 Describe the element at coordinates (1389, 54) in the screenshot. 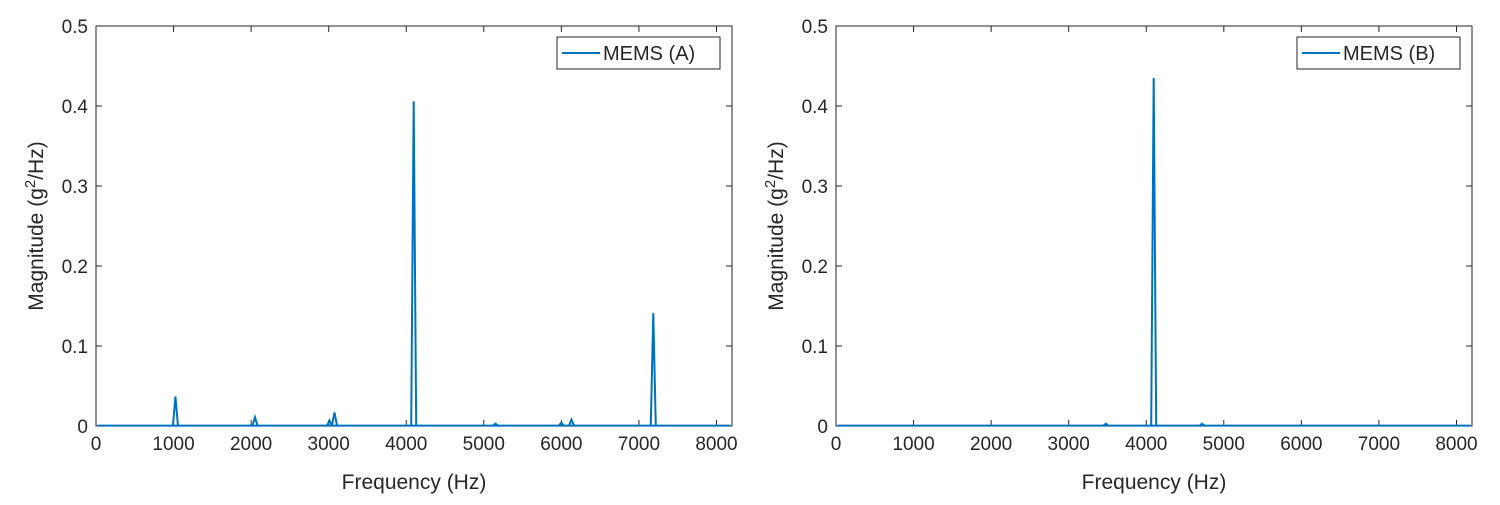

I see `legend-label: MEMS (B)` at that location.